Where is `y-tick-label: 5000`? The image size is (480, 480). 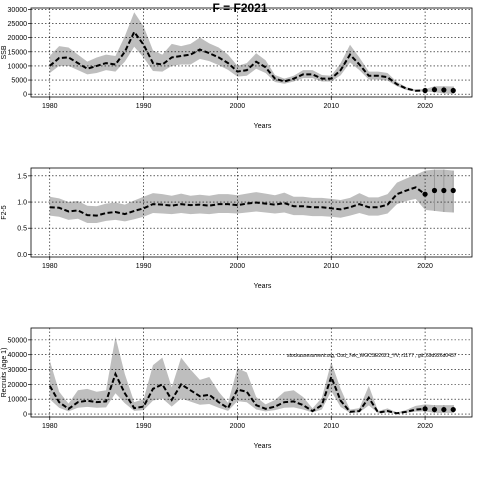
y-tick-label: 5000 is located at coordinates (19, 81).